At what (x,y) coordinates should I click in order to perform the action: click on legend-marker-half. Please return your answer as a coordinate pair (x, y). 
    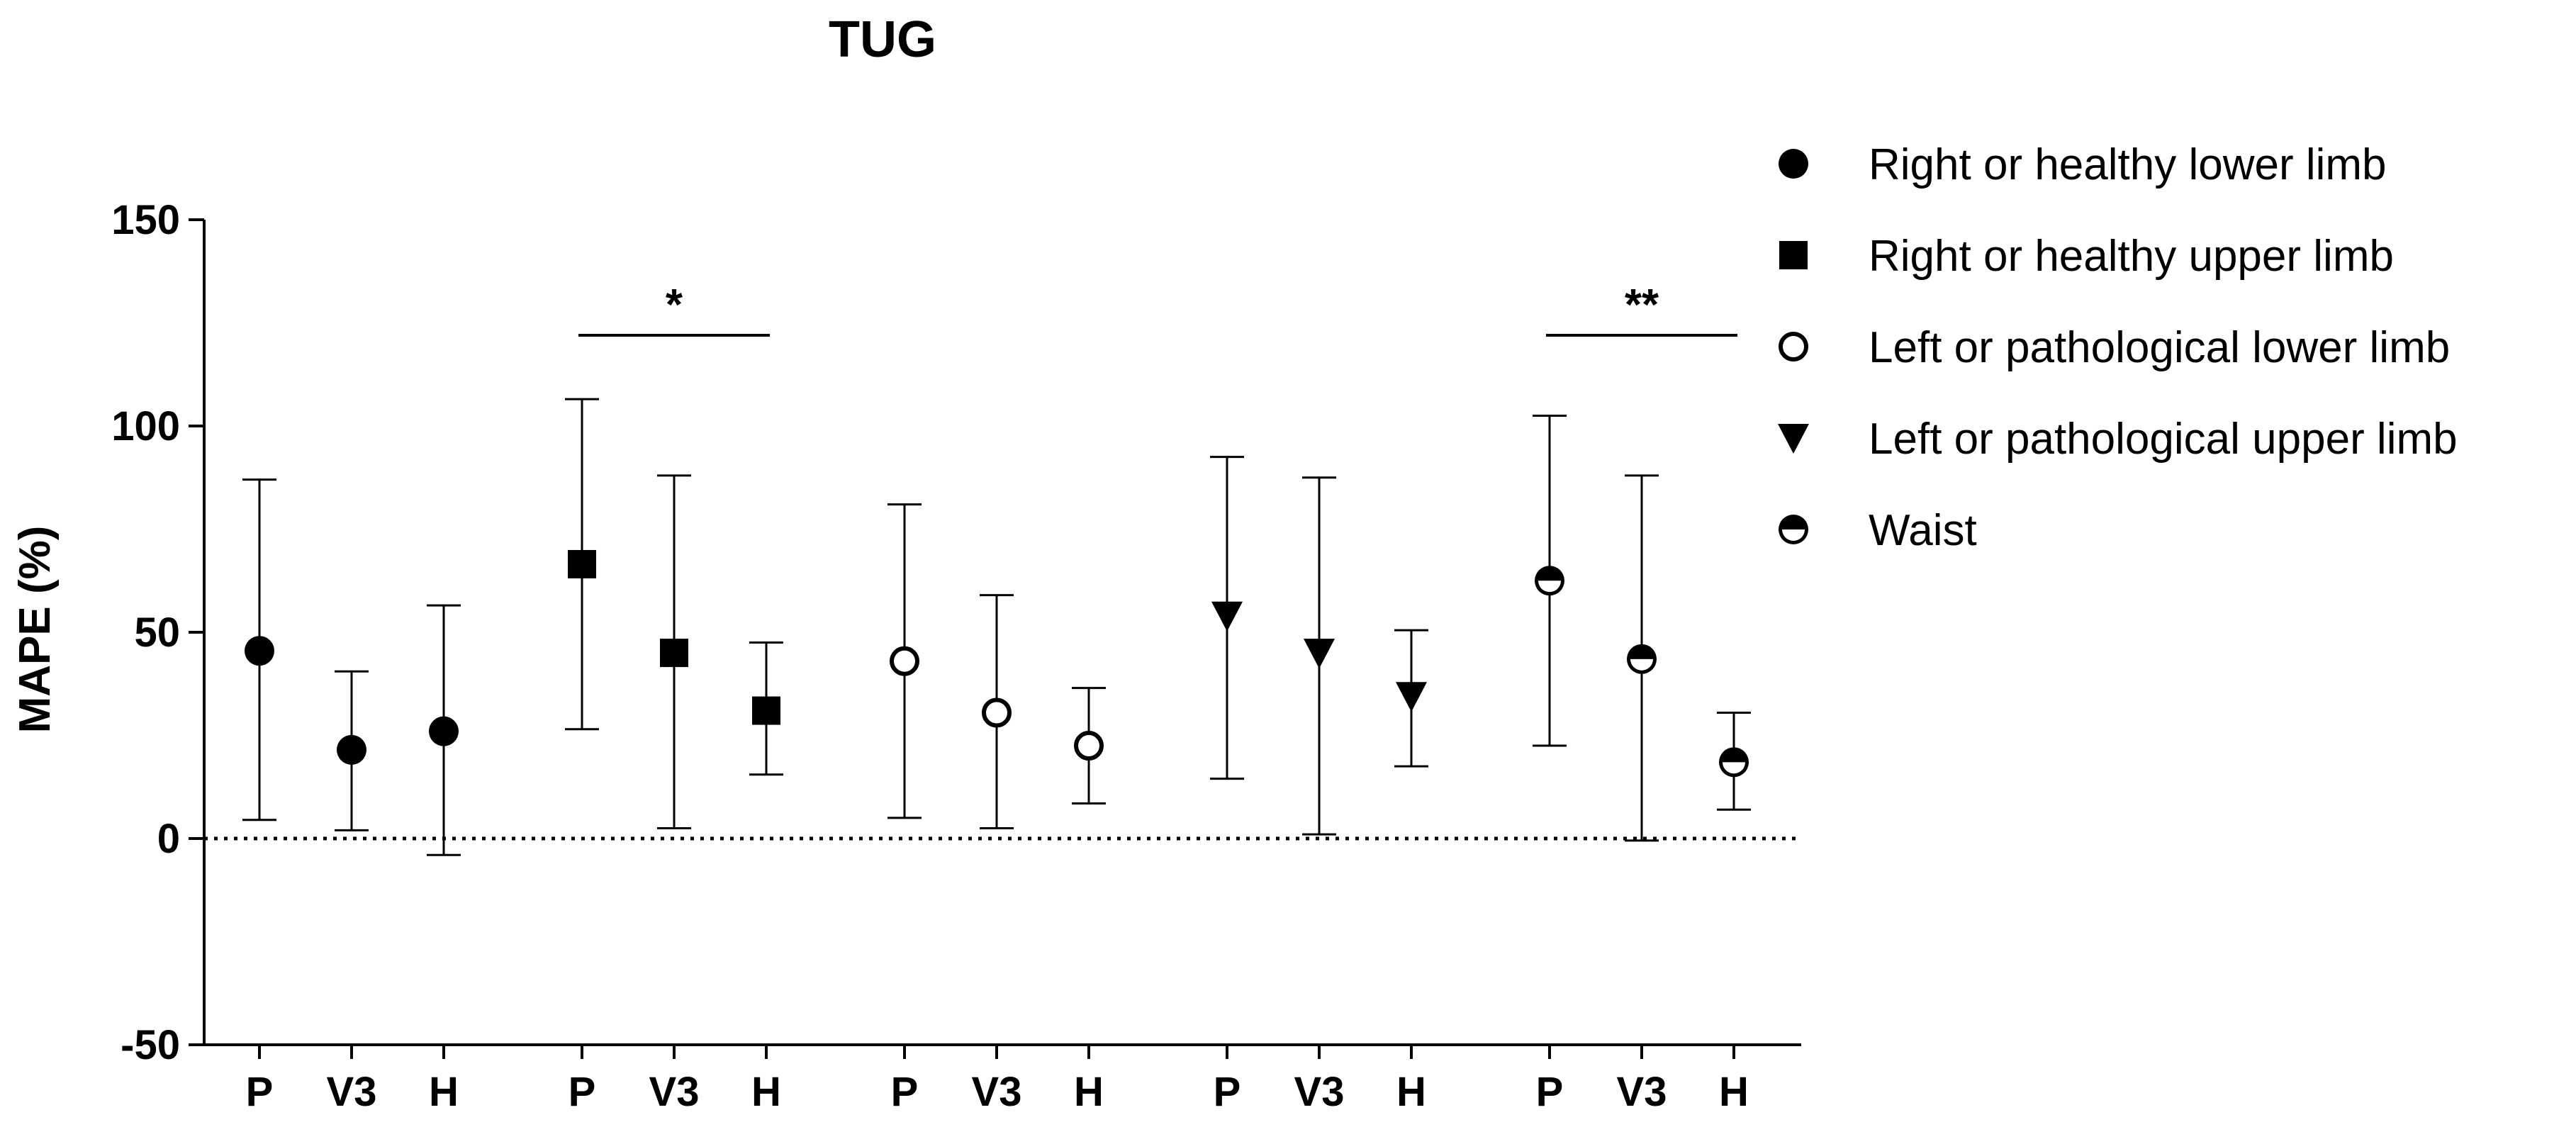
    Looking at the image, I should click on (1793, 535).